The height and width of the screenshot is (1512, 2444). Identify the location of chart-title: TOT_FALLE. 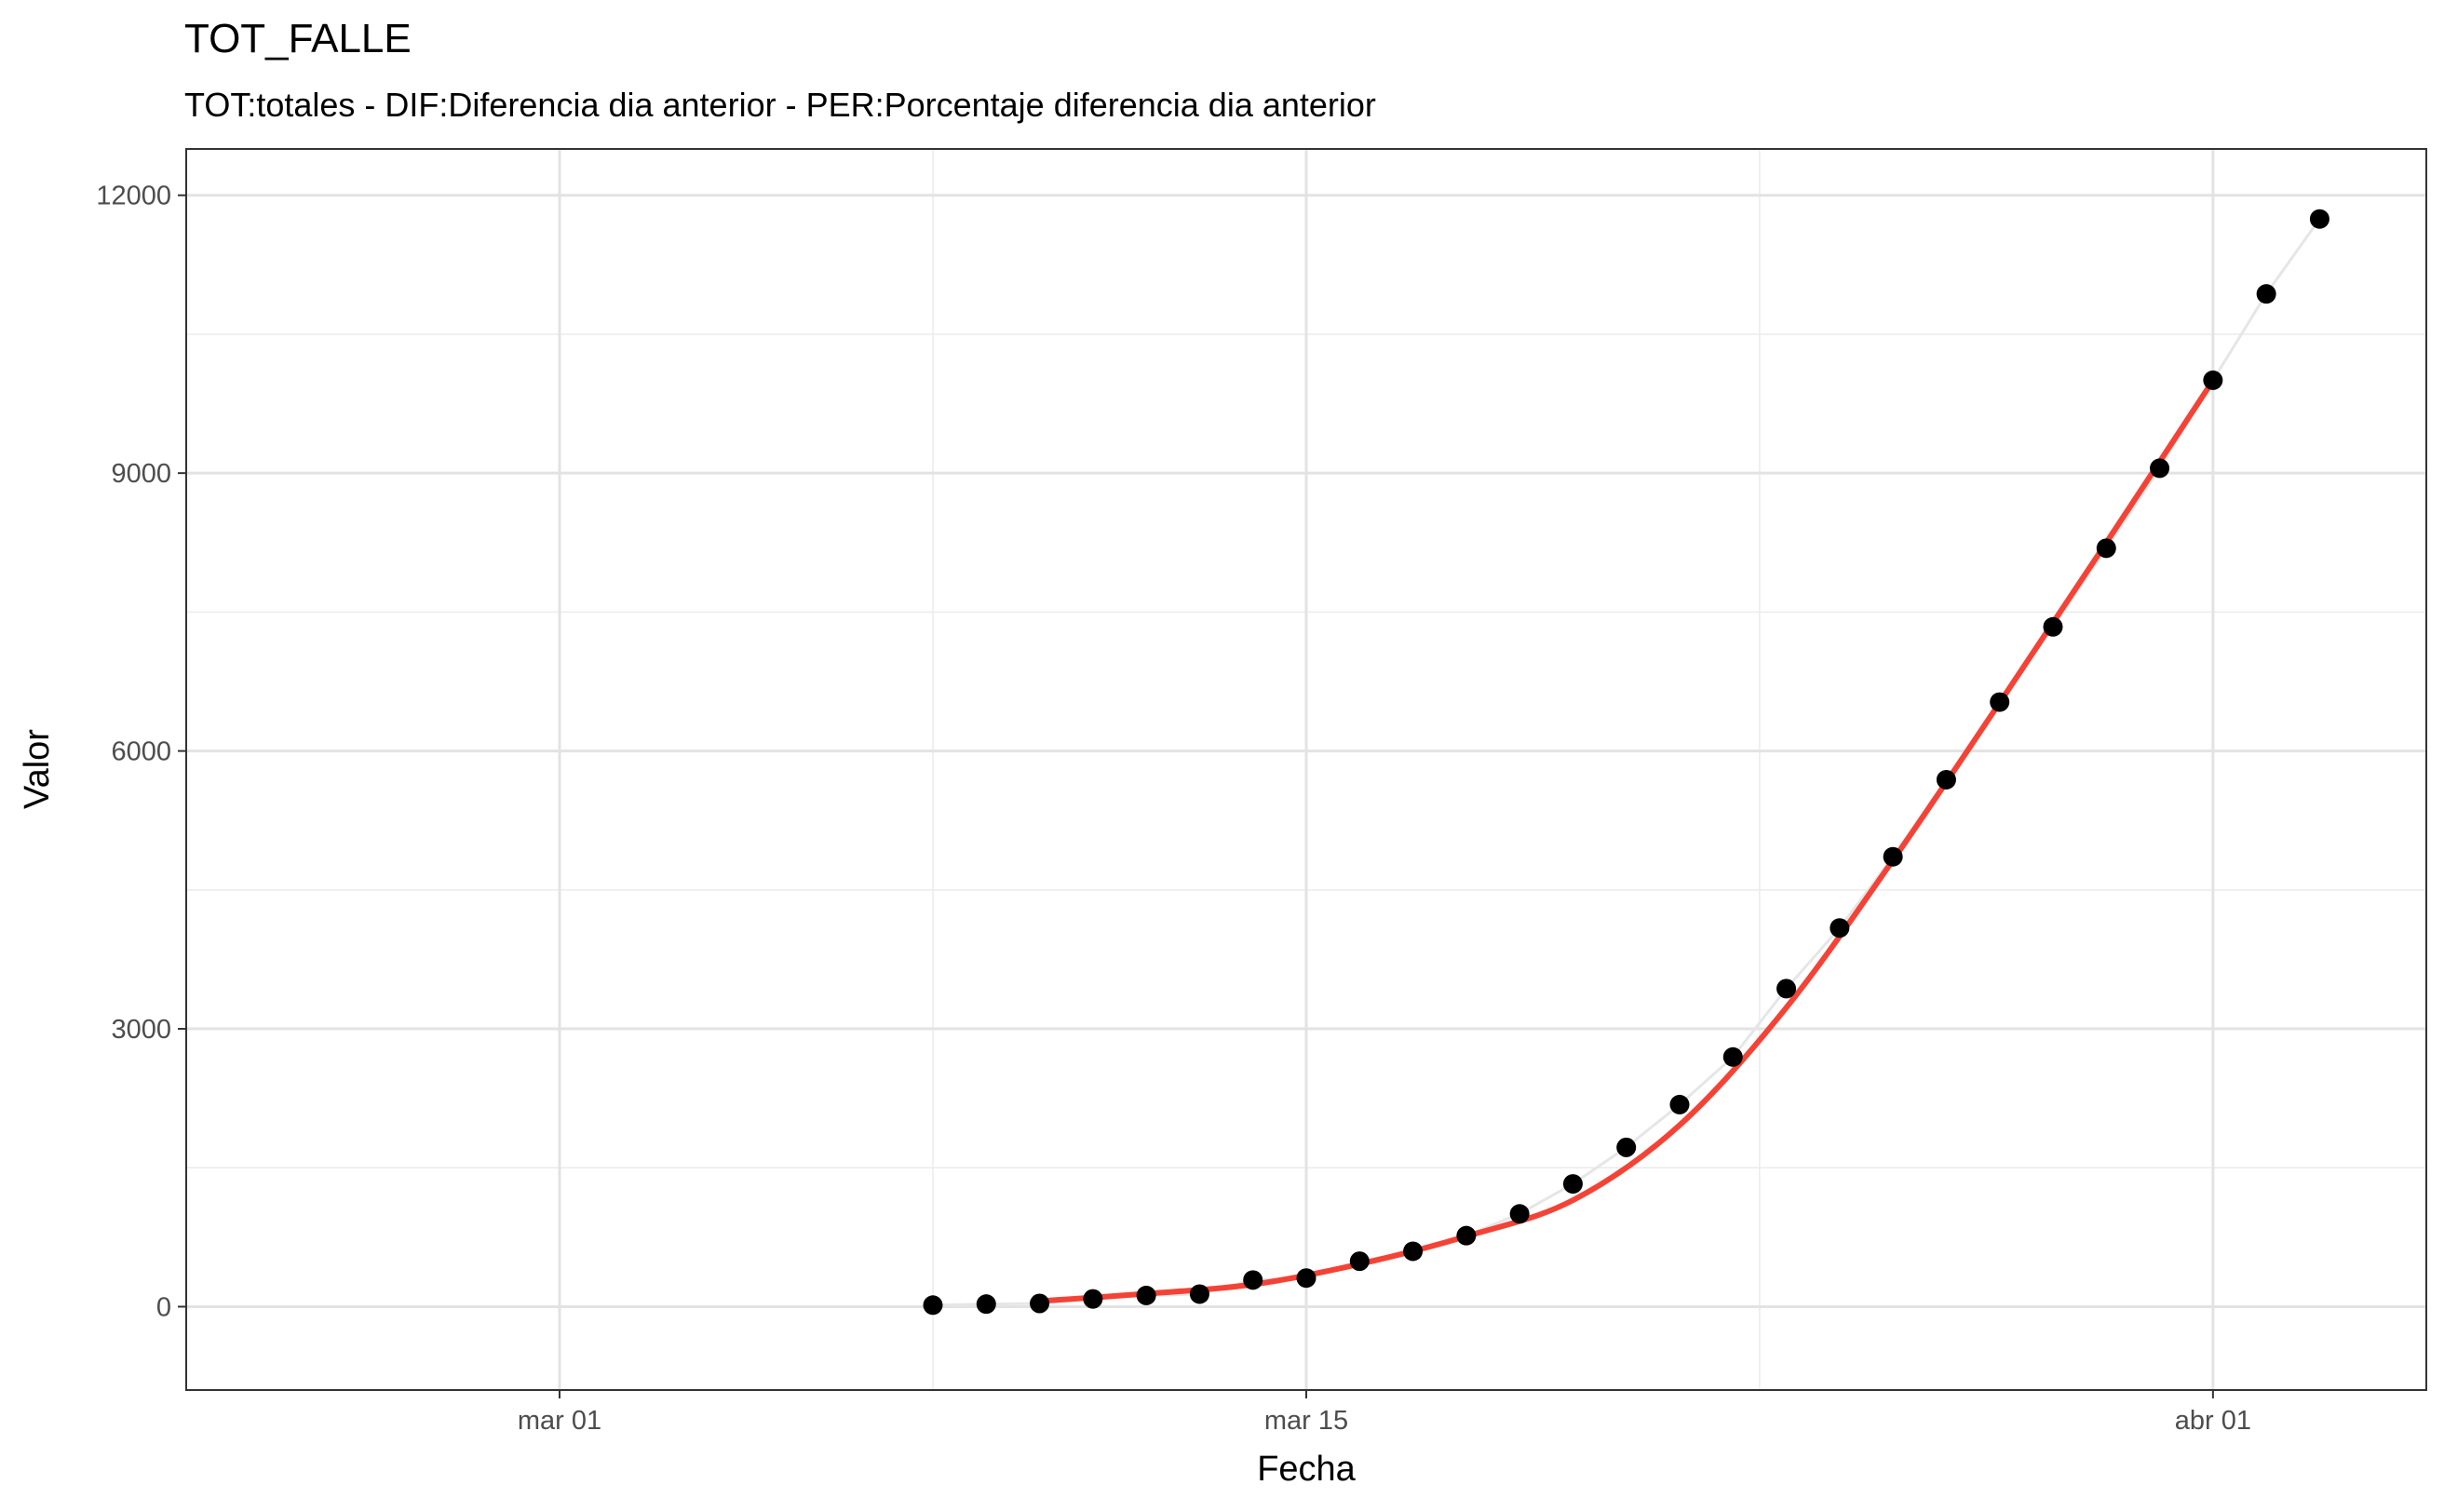
(298, 38).